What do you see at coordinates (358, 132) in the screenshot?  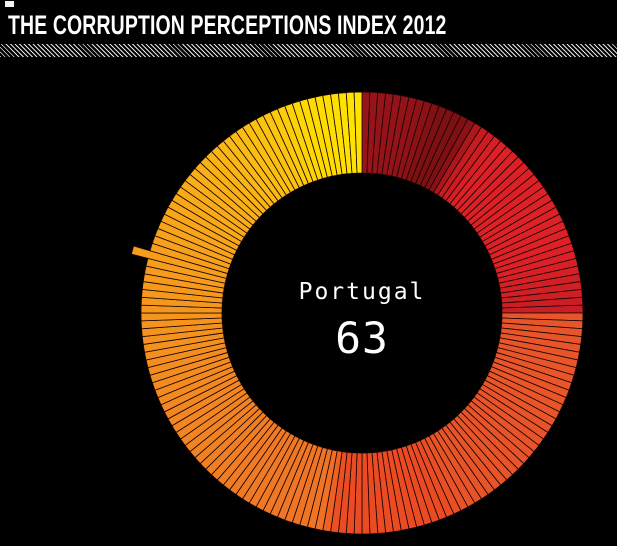 I see `ring-segment` at bounding box center [358, 132].